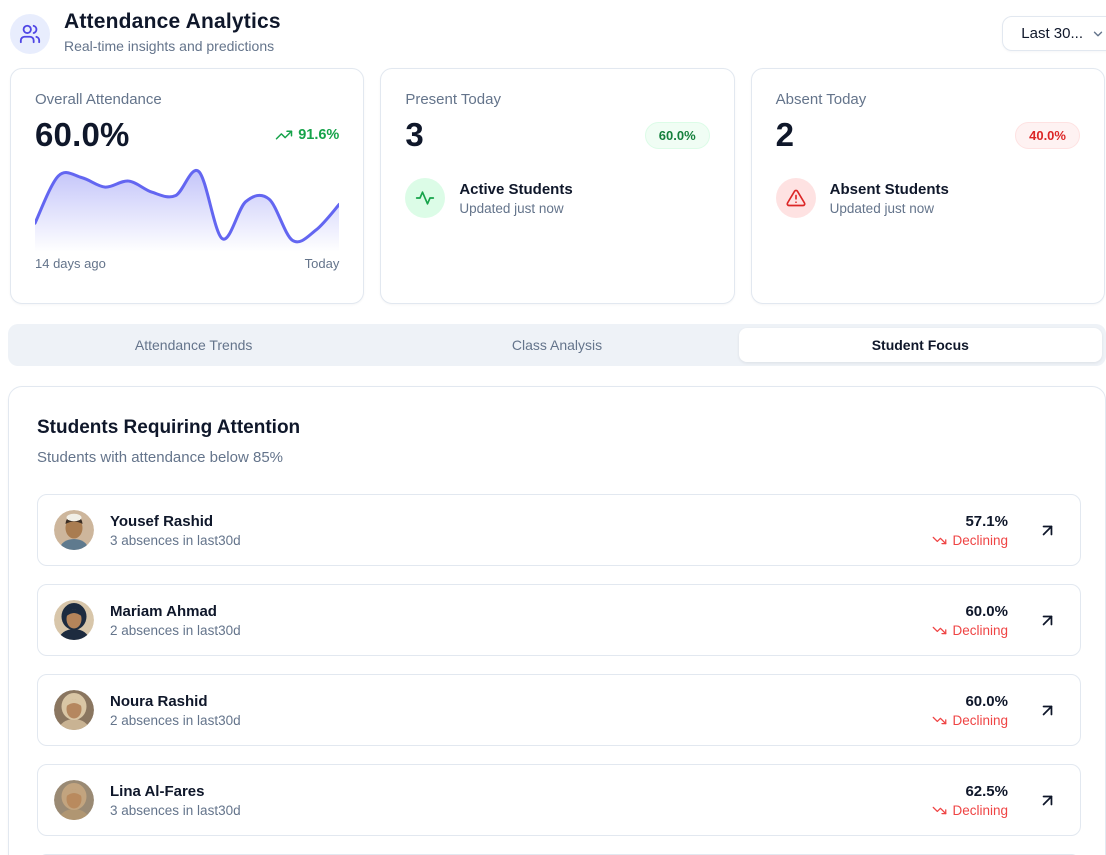  What do you see at coordinates (159, 701) in the screenshot?
I see `student-name: Noura Rashid` at bounding box center [159, 701].